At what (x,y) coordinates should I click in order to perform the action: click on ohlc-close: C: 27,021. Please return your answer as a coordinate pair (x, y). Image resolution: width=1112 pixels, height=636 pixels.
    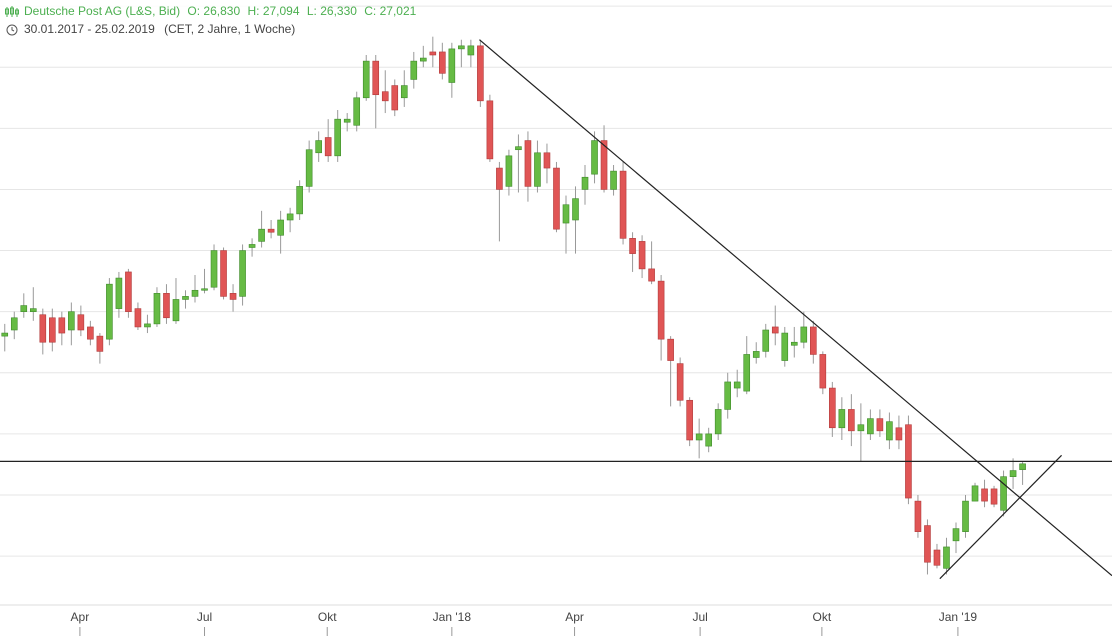
    Looking at the image, I should click on (390, 11).